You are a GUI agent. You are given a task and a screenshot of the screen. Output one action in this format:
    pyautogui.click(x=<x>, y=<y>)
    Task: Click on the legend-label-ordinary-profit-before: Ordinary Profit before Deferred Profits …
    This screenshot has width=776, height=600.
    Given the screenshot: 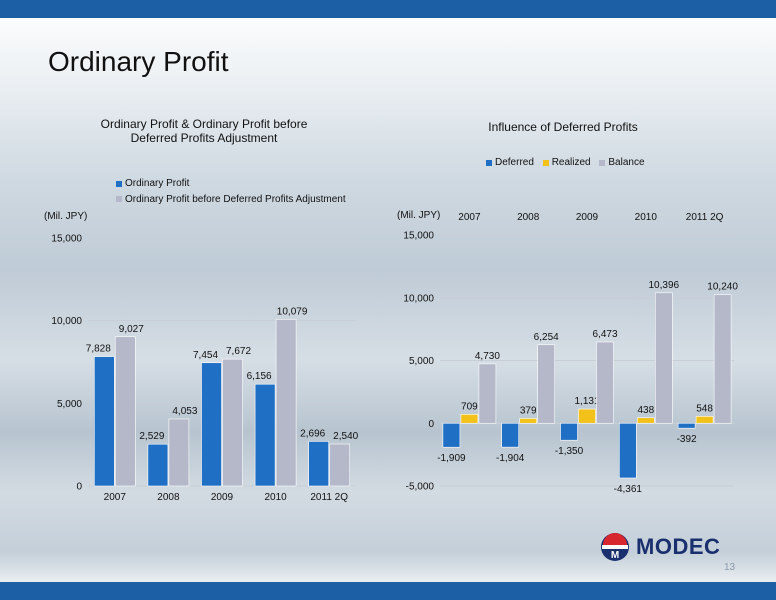 What is the action you would take?
    pyautogui.click(x=235, y=199)
    